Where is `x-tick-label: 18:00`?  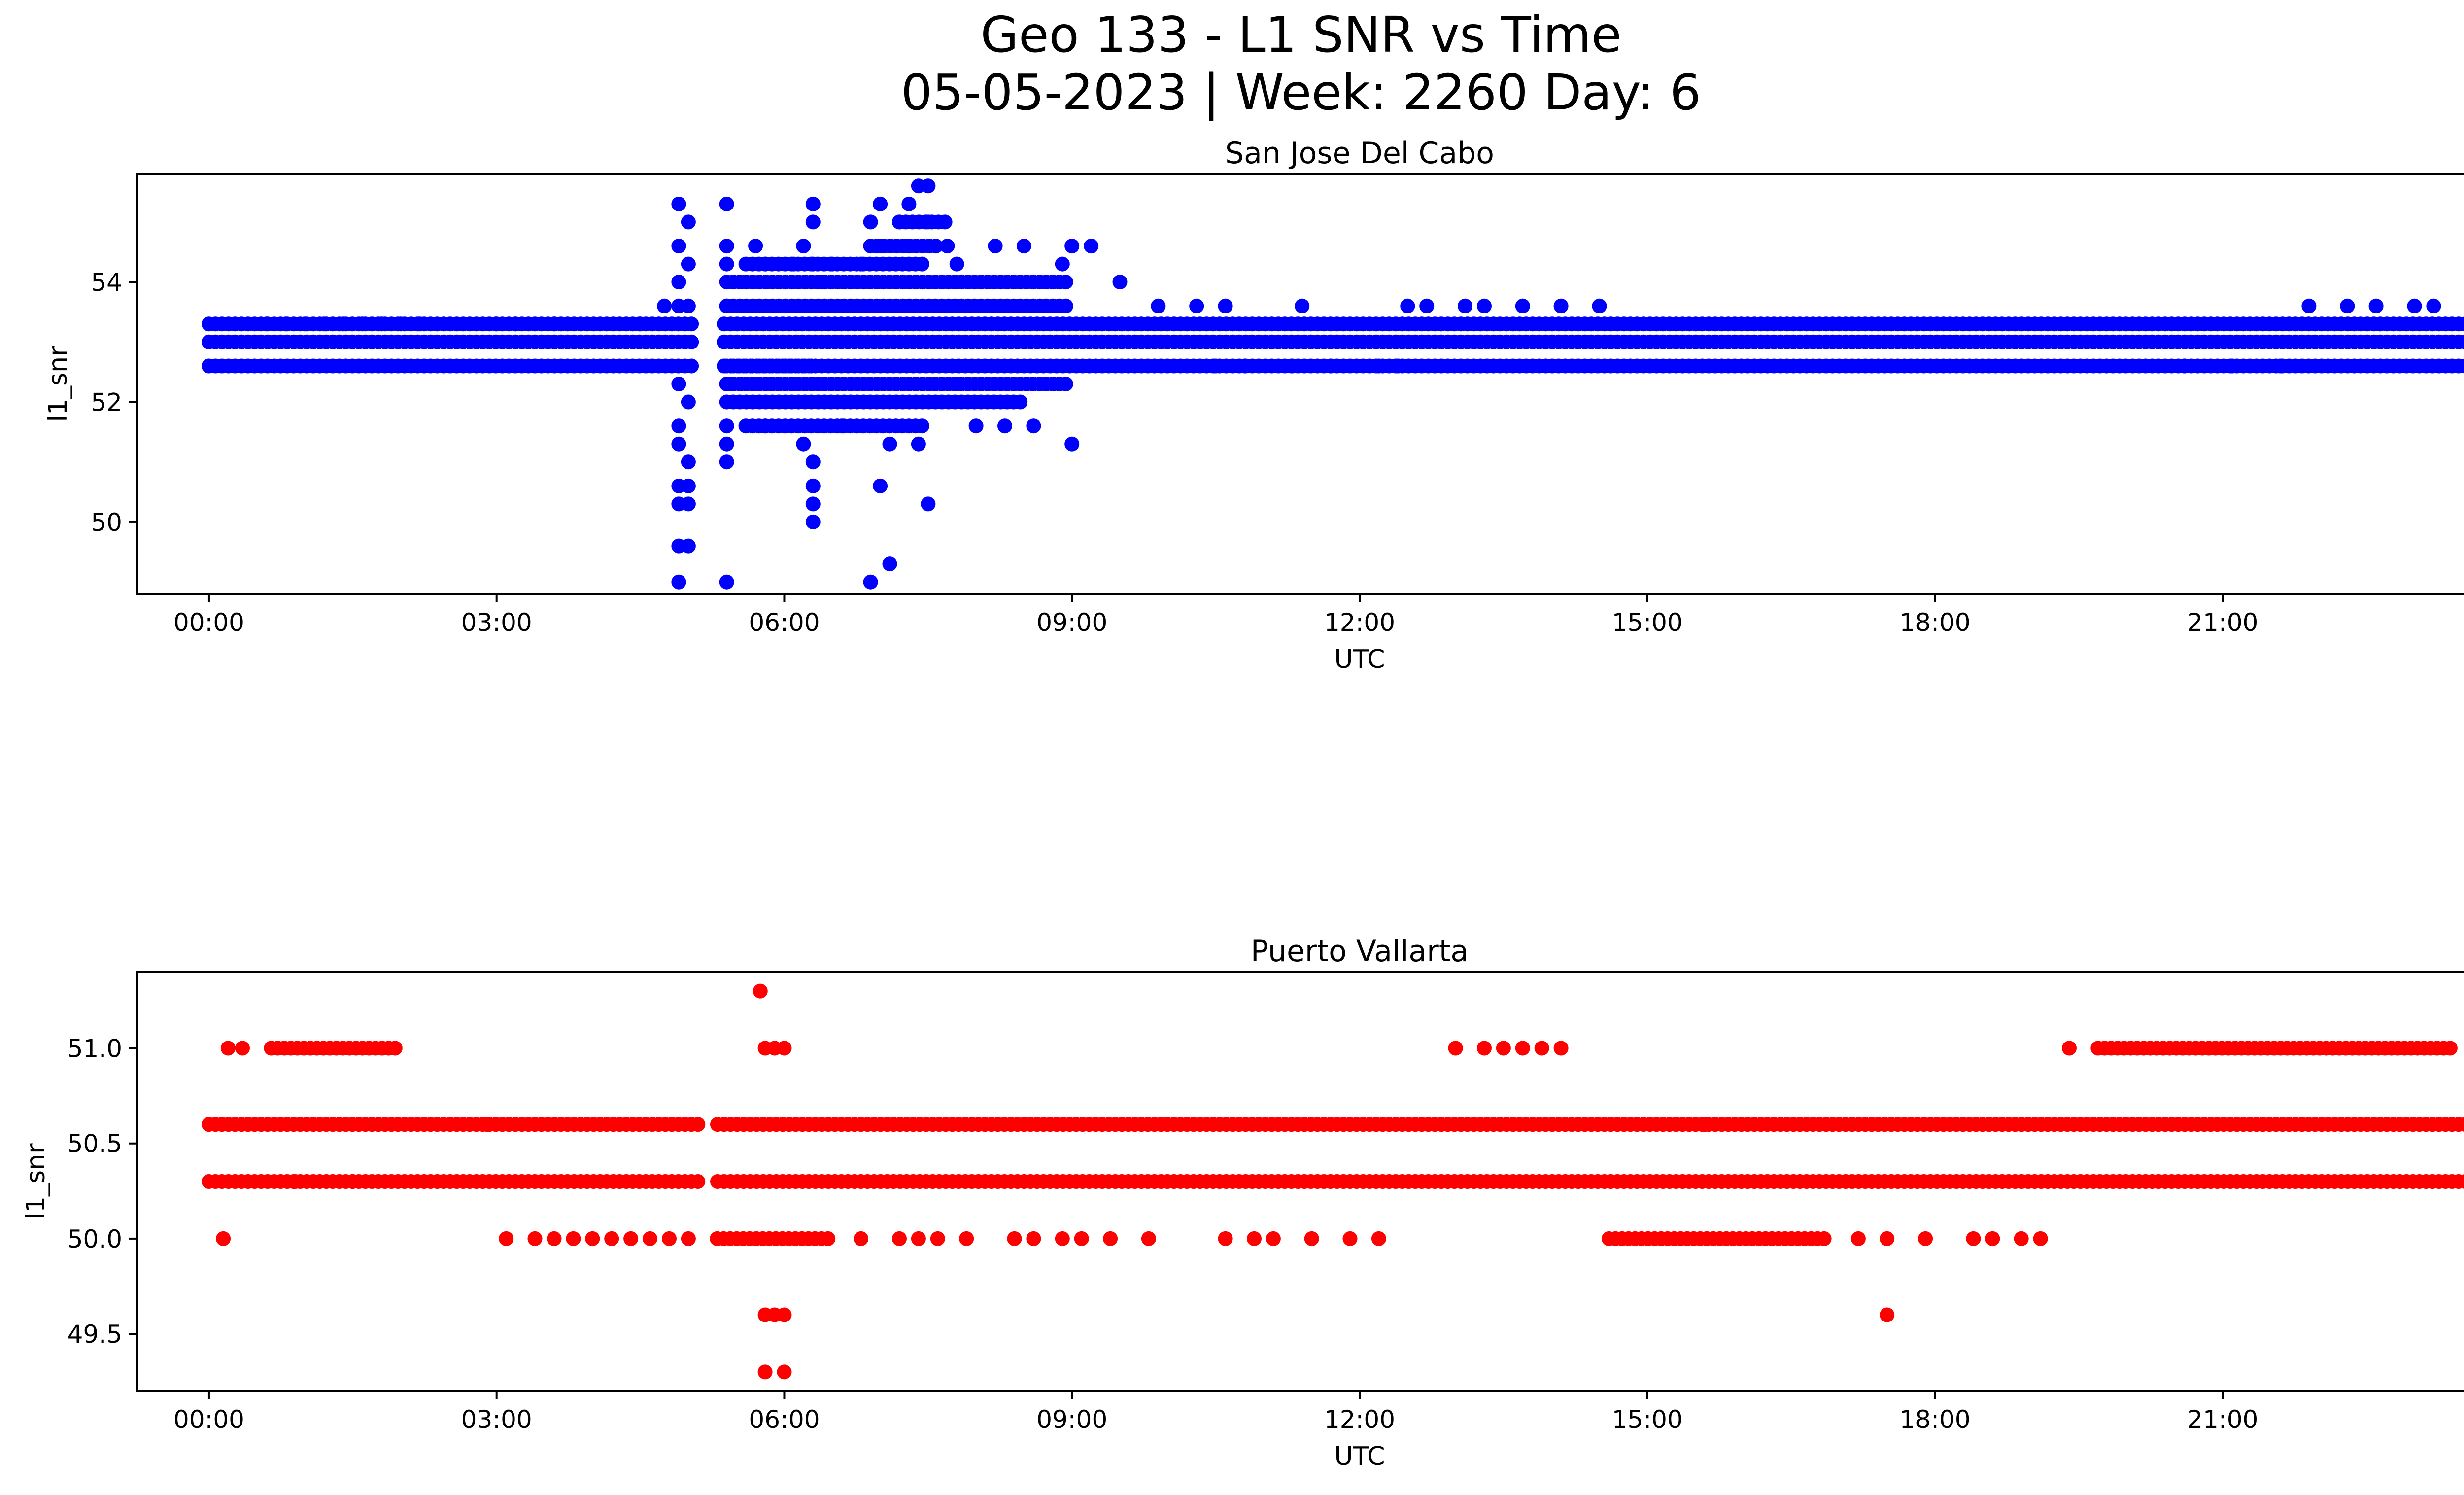 x-tick-label: 18:00 is located at coordinates (1934, 1419).